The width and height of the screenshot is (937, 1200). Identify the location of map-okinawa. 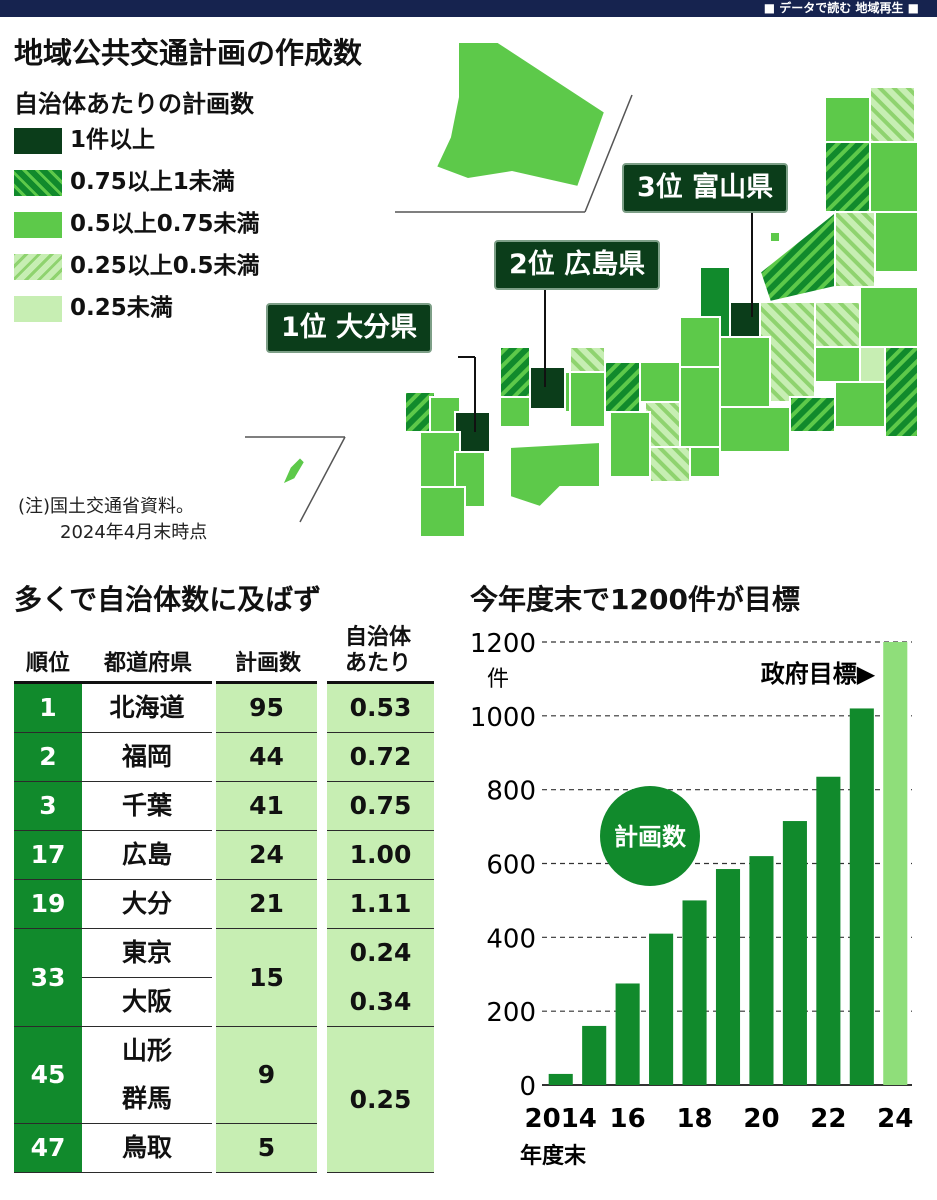
(293, 471).